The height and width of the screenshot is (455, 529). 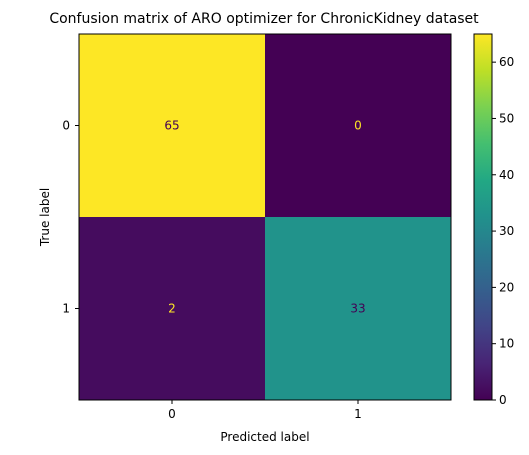 What do you see at coordinates (506, 231) in the screenshot?
I see `colorbar-tick-label: 30` at bounding box center [506, 231].